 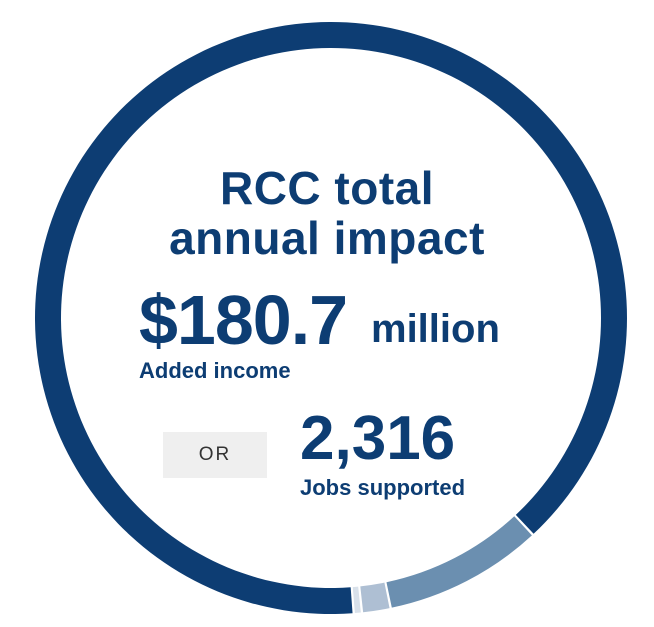 What do you see at coordinates (243, 320) in the screenshot?
I see `added-income-value: $180.7` at bounding box center [243, 320].